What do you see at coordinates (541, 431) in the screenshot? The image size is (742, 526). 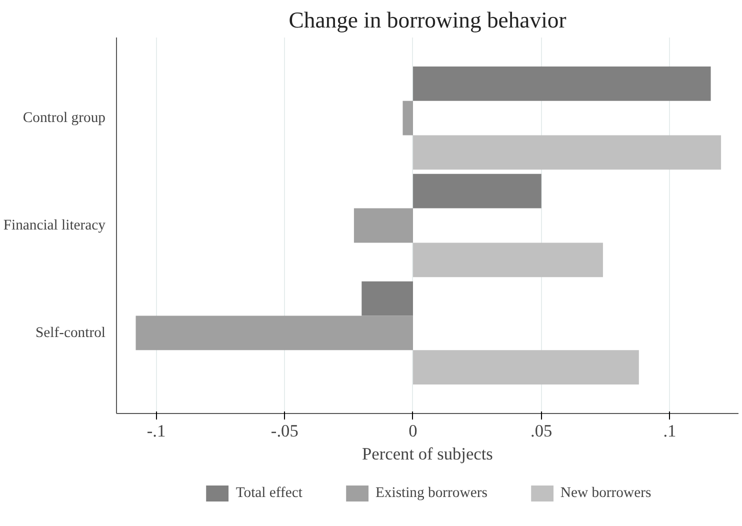 I see `x-tick-label: .05` at bounding box center [541, 431].